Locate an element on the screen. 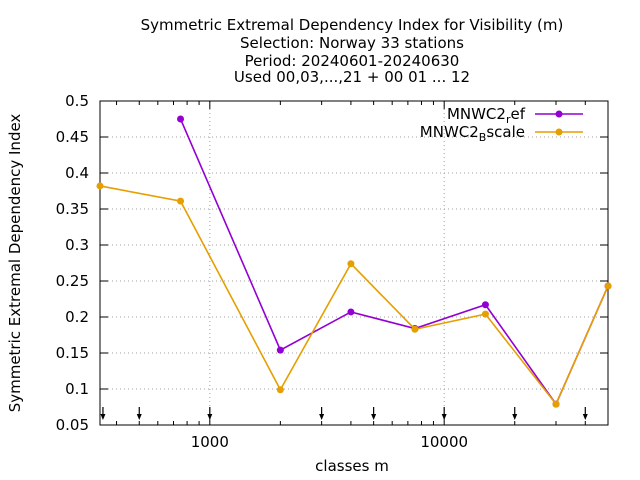 The image size is (640, 480). legend-entry-mnwc2-bscale: MNWC2Bscale is located at coordinates (472, 133).